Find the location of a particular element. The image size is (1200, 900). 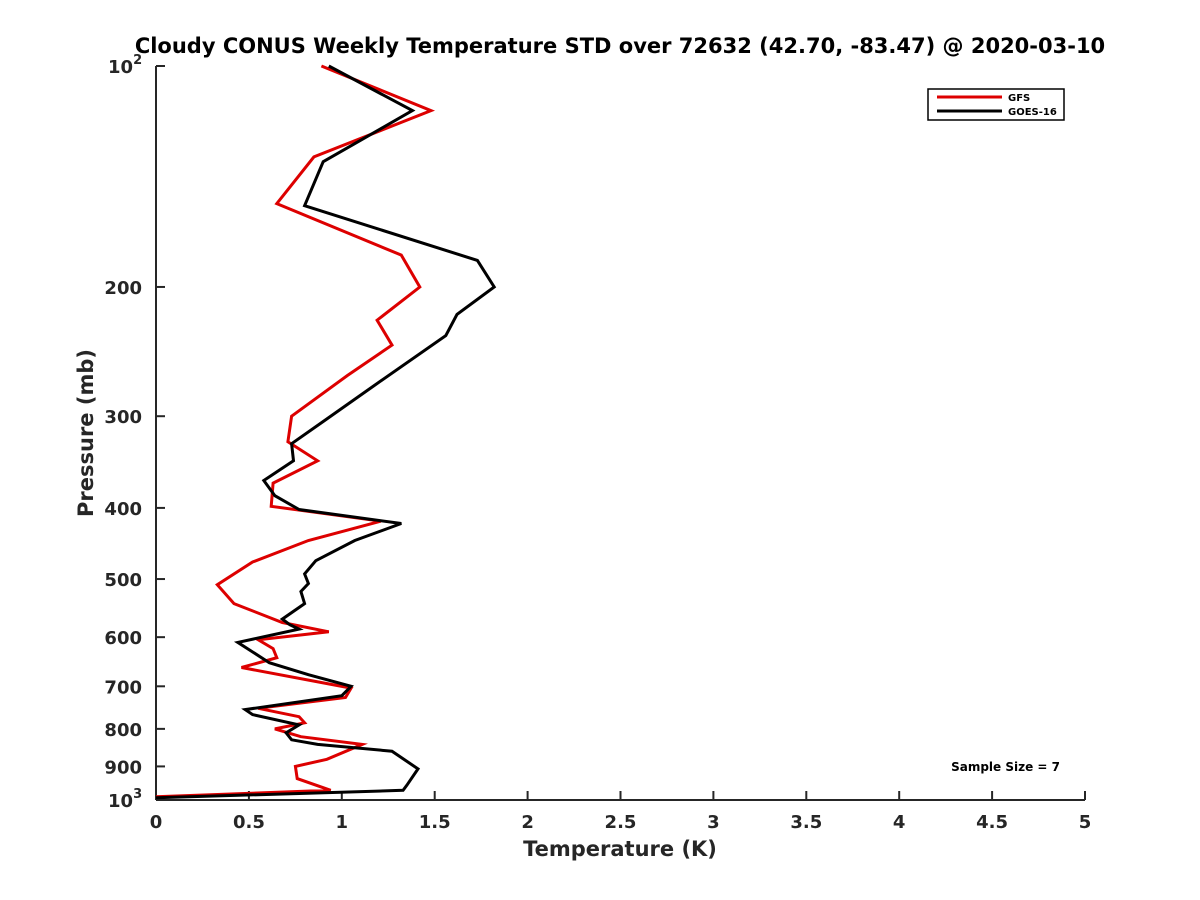

x-tick-label: 4.5 is located at coordinates (992, 822).